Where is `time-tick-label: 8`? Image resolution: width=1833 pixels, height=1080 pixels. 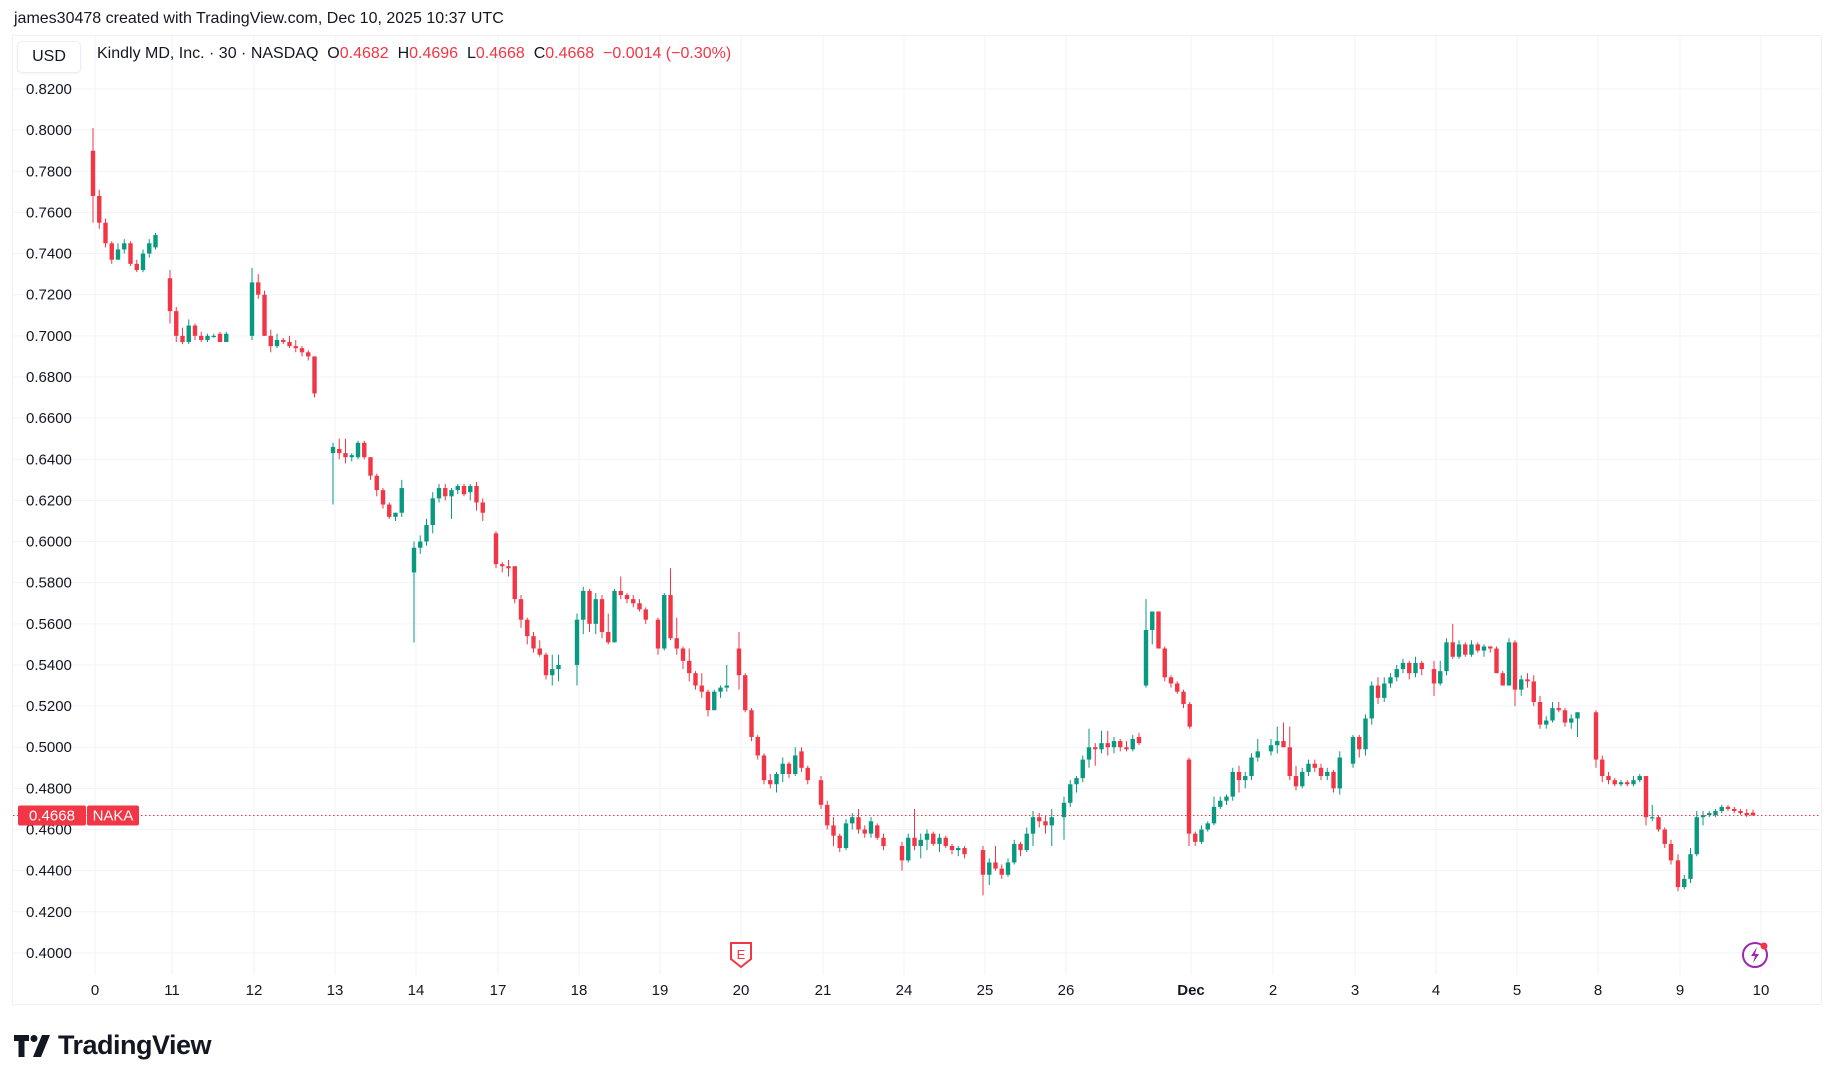
time-tick-label: 8 is located at coordinates (1598, 990).